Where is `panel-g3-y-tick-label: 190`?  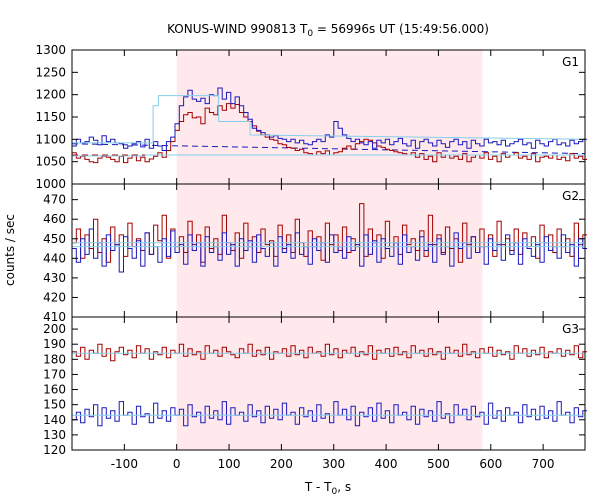 panel-g3-y-tick-label: 190 is located at coordinates (54, 344).